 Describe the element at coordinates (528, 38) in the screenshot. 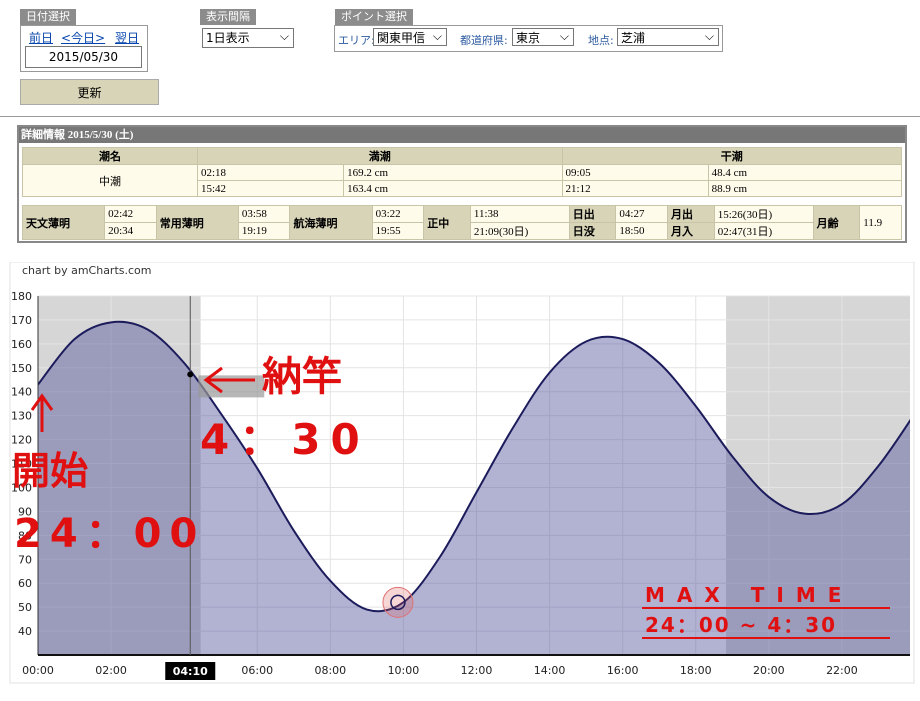

I see `select-value: 東京` at that location.